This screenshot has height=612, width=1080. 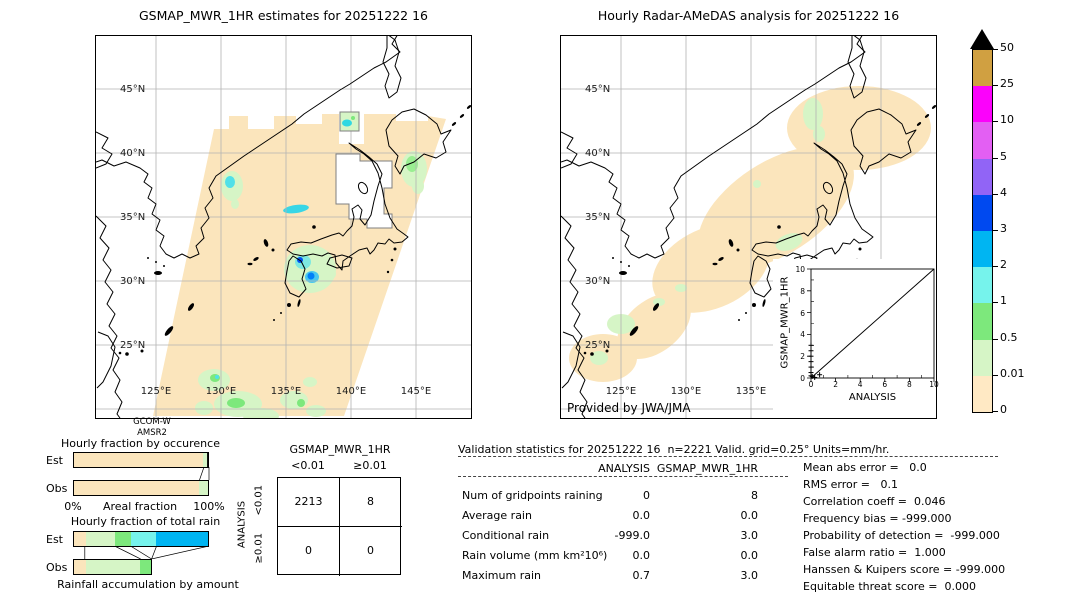 What do you see at coordinates (308, 550) in the screenshot?
I see `contingency-cell-miss: 0` at bounding box center [308, 550].